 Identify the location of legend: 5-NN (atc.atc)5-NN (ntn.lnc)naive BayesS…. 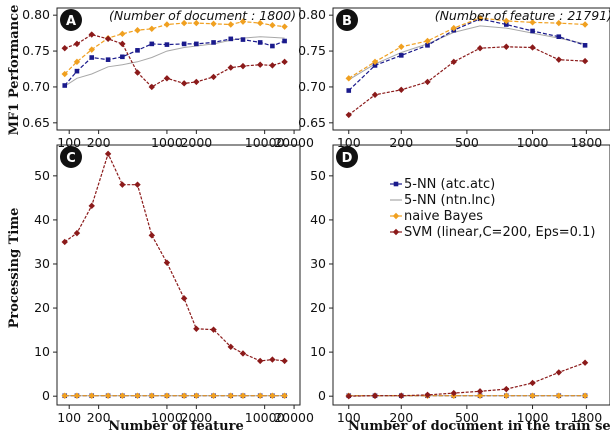
(492, 208).